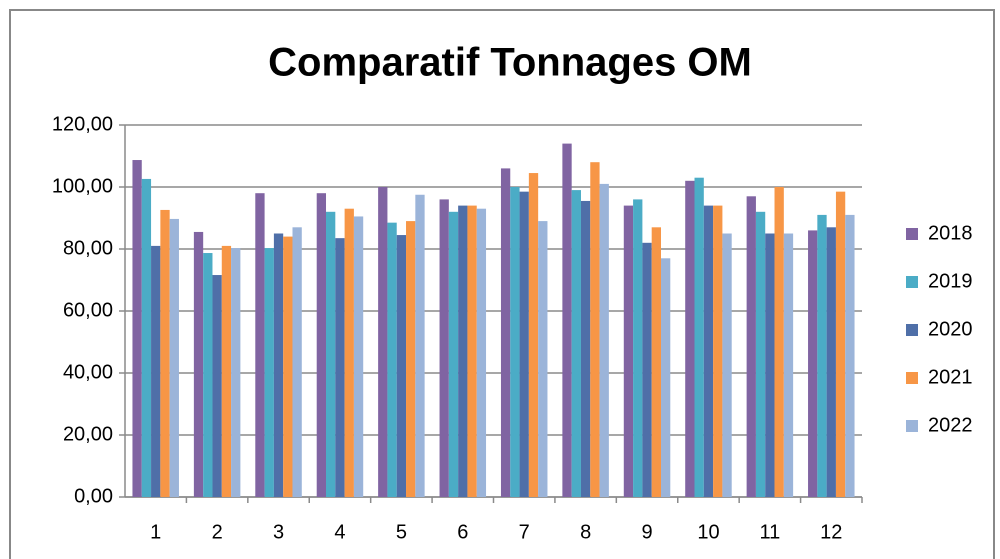 This screenshot has height=559, width=1000. What do you see at coordinates (510, 63) in the screenshot?
I see `chart-title: Comparatif Tonnages OM` at bounding box center [510, 63].